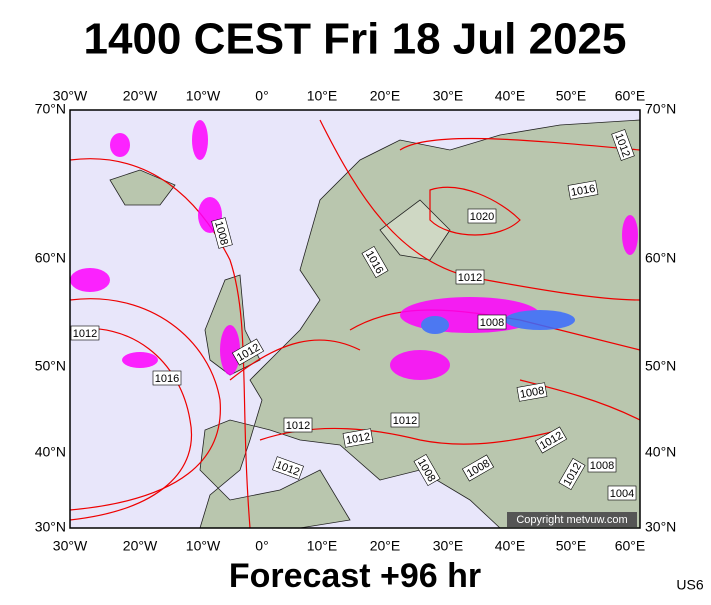 Image resolution: width=711 pixels, height=605 pixels. What do you see at coordinates (355, 39) in the screenshot?
I see `title: 1400 CEST Fri 18 Jul 2025` at bounding box center [355, 39].